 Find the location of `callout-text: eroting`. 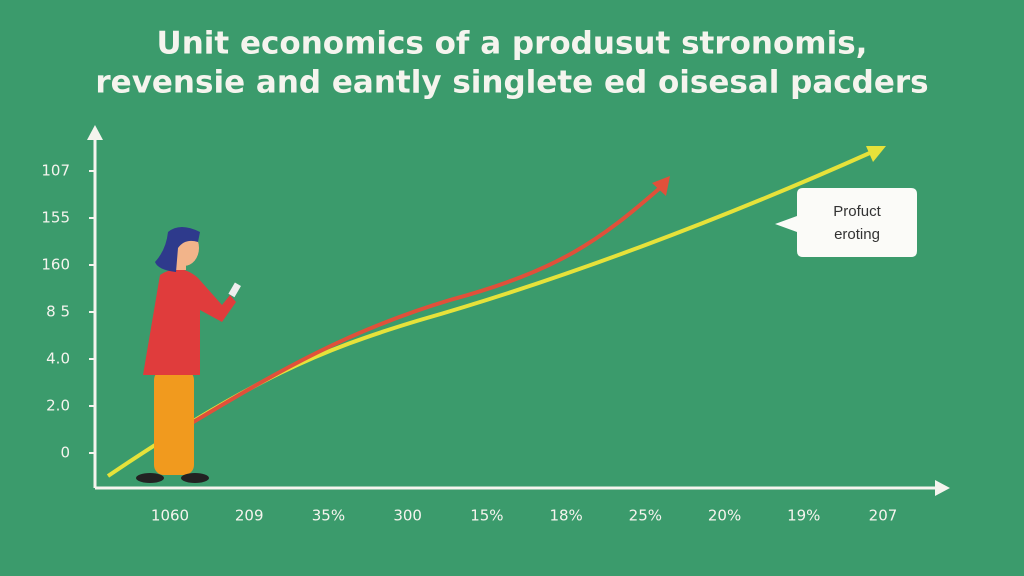

callout-text: eroting is located at coordinates (857, 234).